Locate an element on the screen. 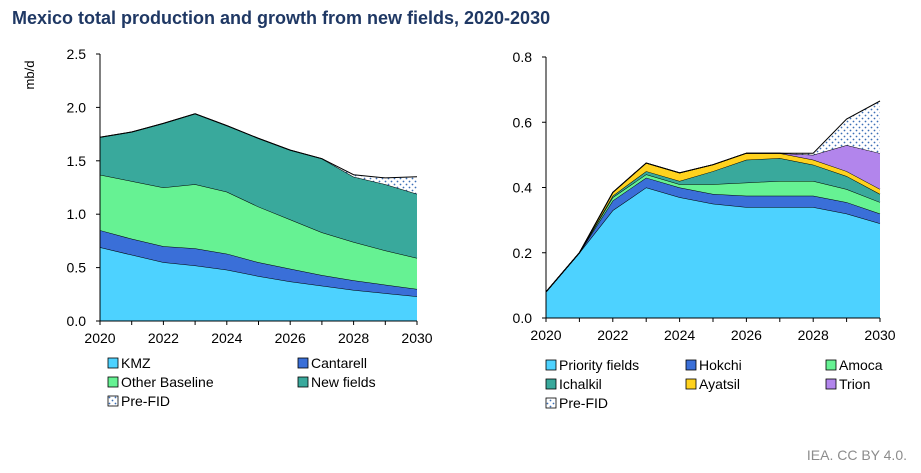  area-pre-fid is located at coordinates (713, 196).